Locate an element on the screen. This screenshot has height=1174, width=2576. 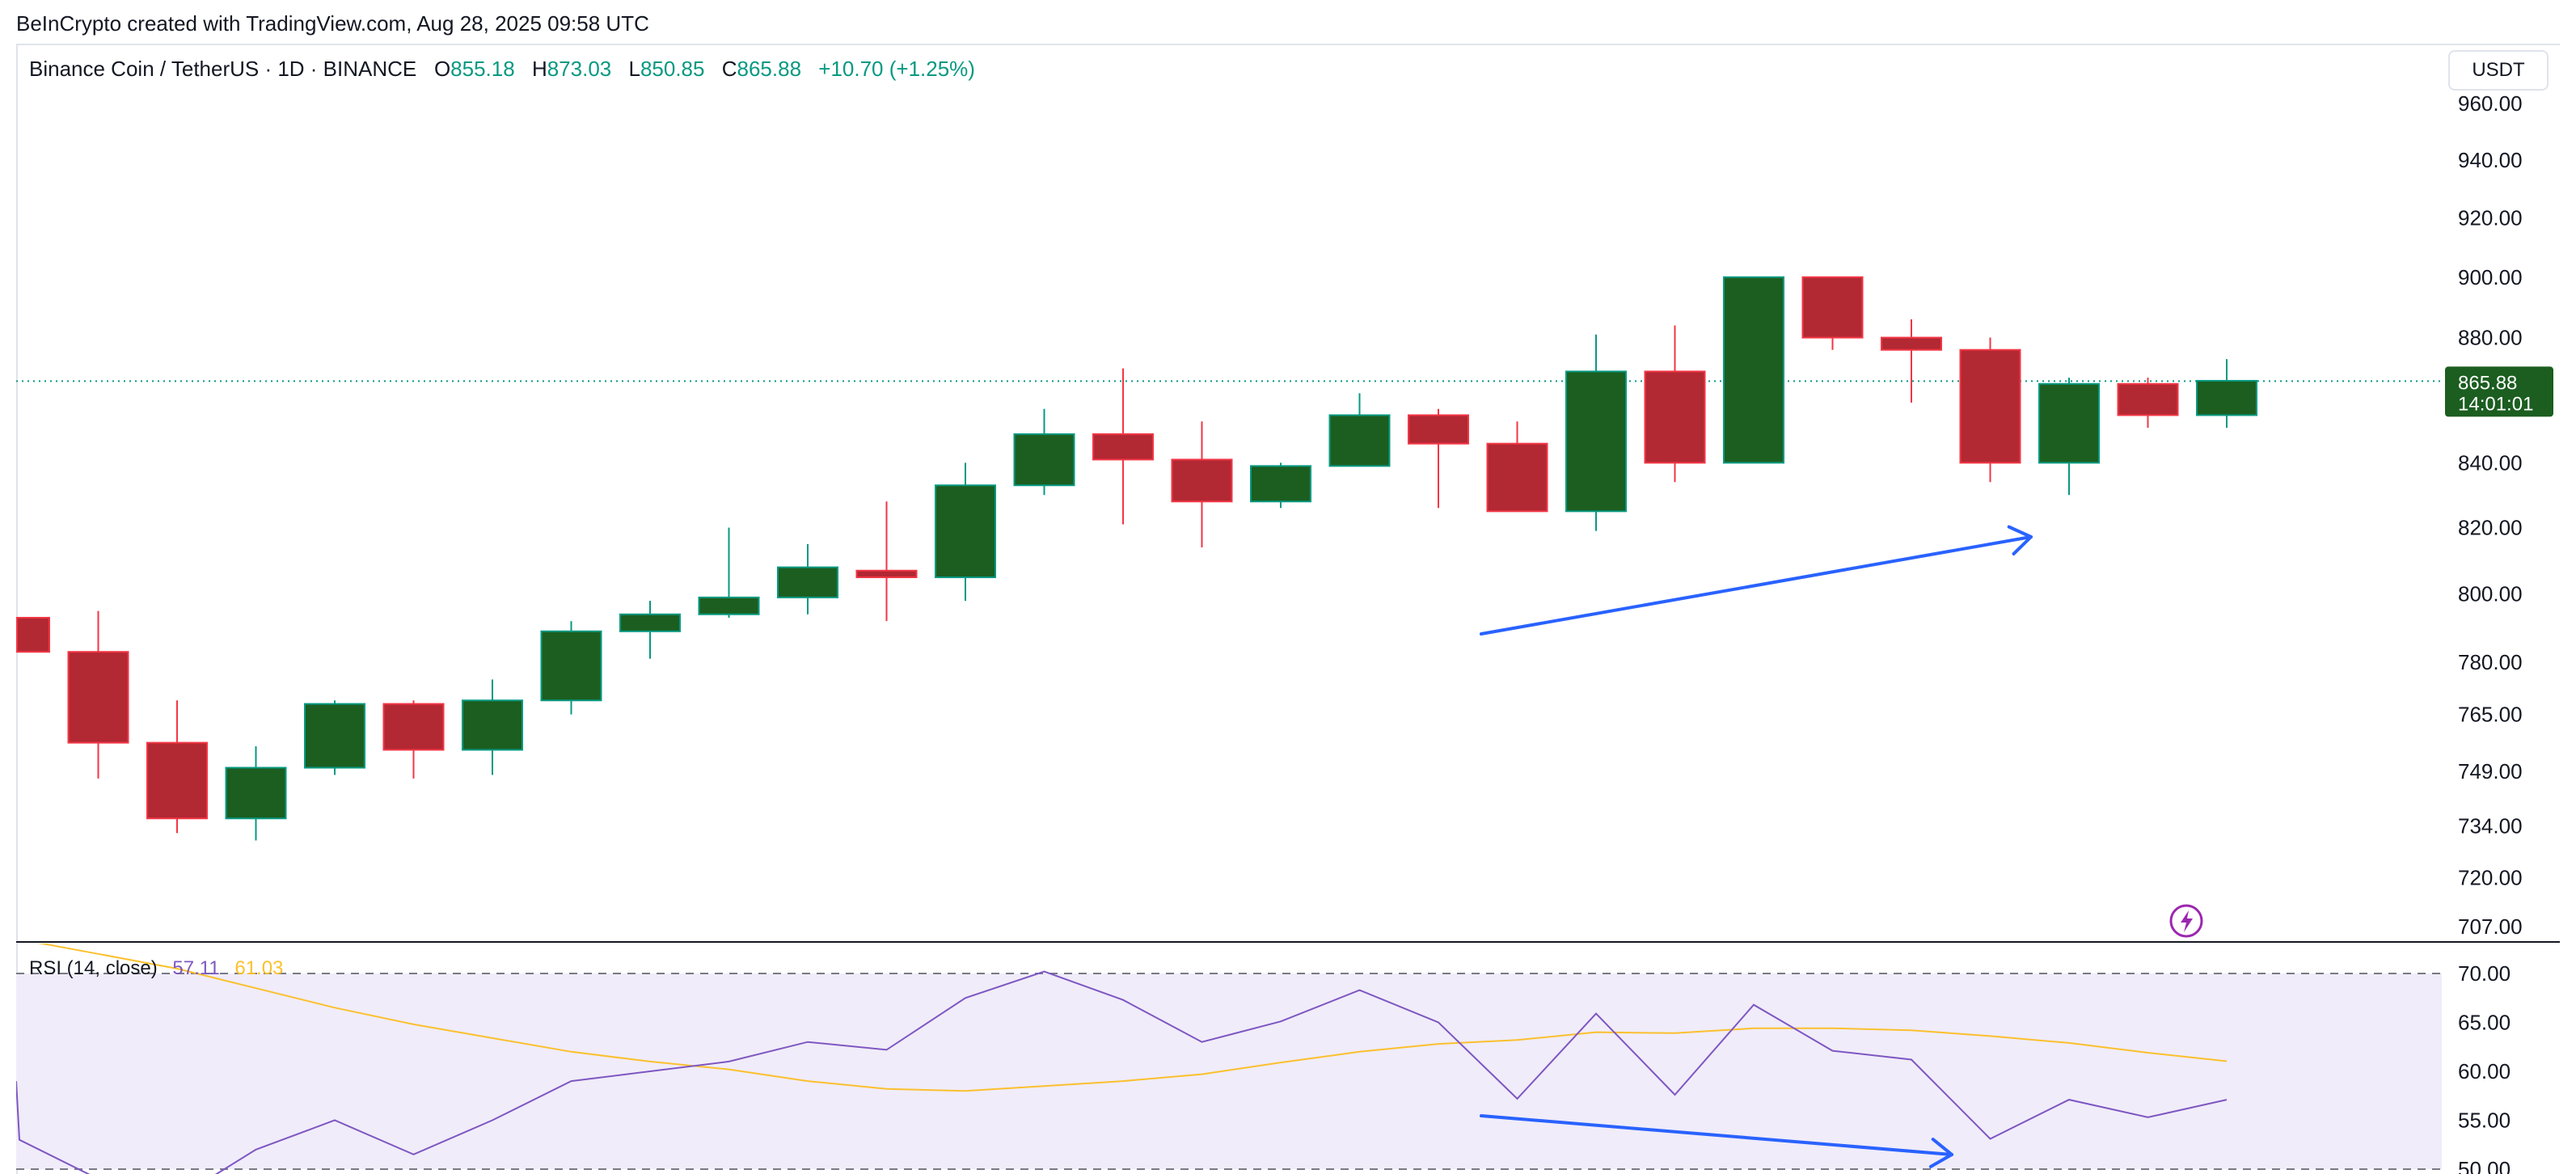
rsi-trend-arrow-head is located at coordinates (1940, 1153).